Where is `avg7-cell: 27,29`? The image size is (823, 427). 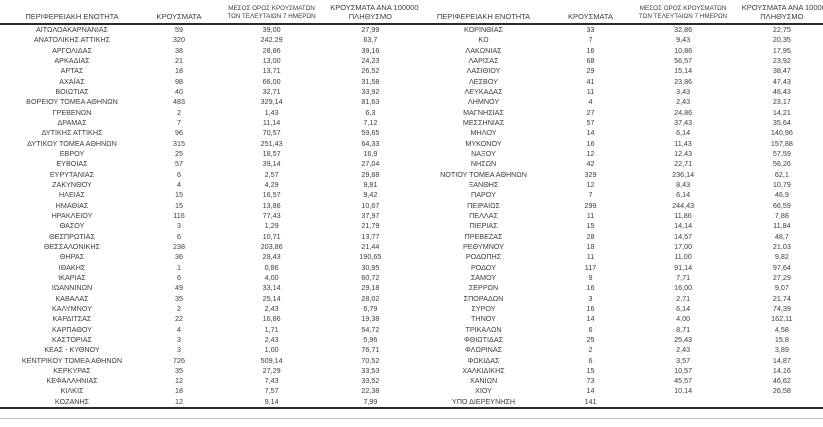
avg7-cell: 27,29 is located at coordinates (271, 370).